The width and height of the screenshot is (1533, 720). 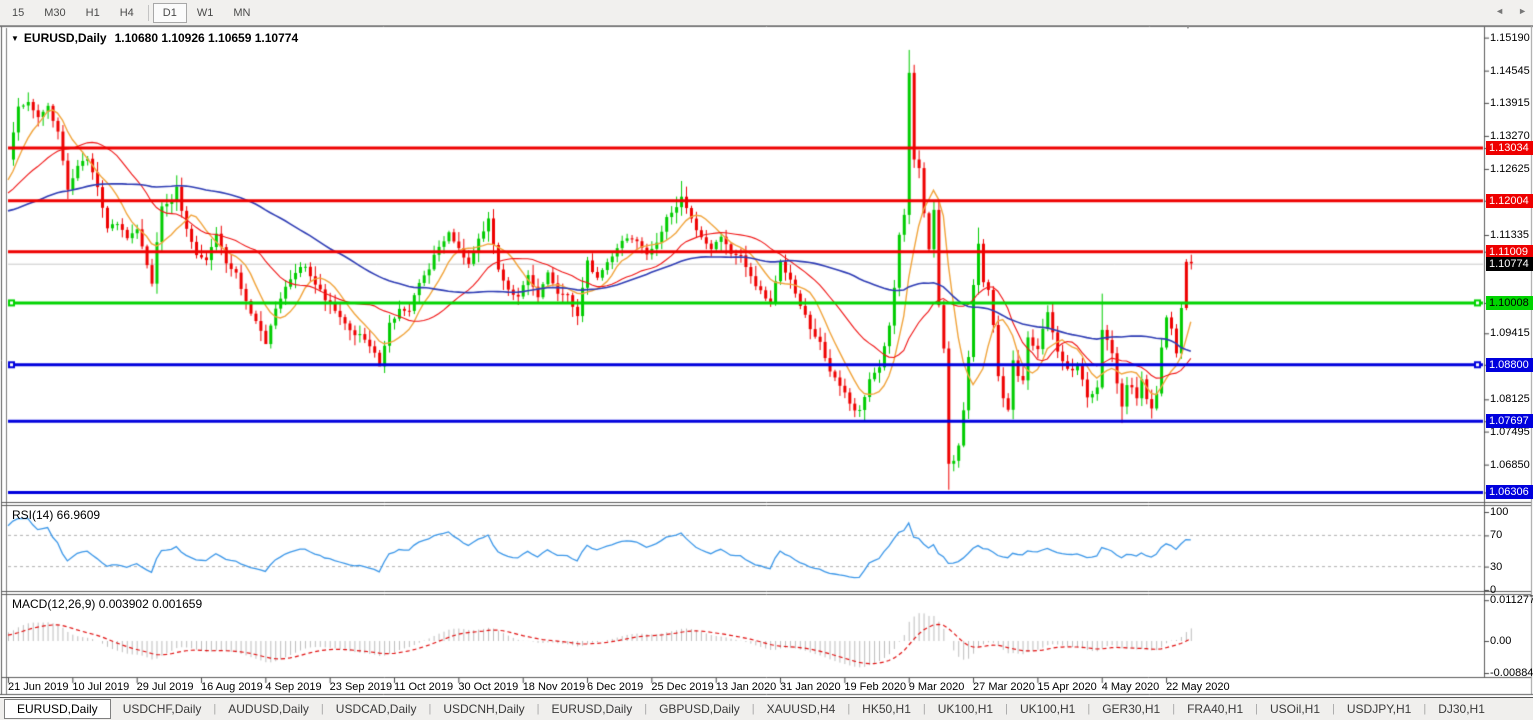 What do you see at coordinates (886, 709) in the screenshot?
I see `chart-tab-hk50-h1: HK50,H1` at bounding box center [886, 709].